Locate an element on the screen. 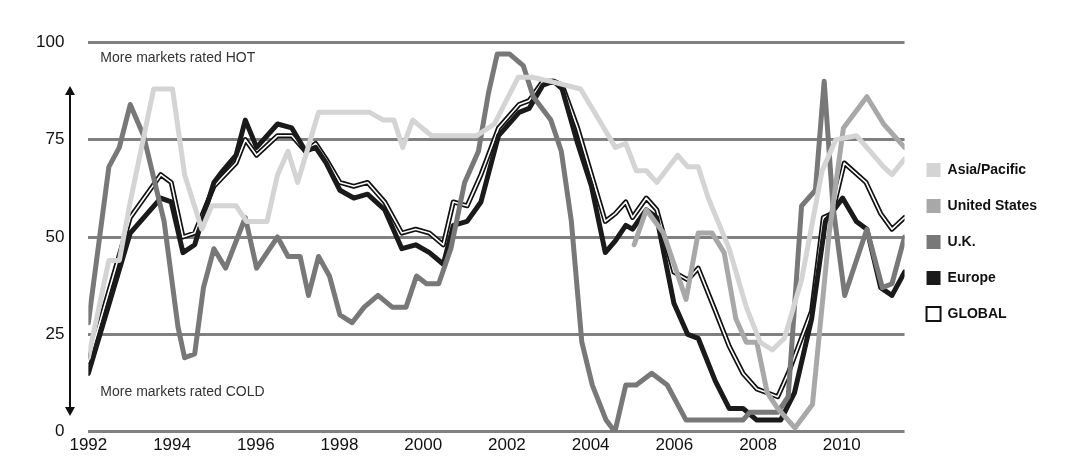 This screenshot has height=474, width=1065. y-tick-label: 100 is located at coordinates (50, 41).